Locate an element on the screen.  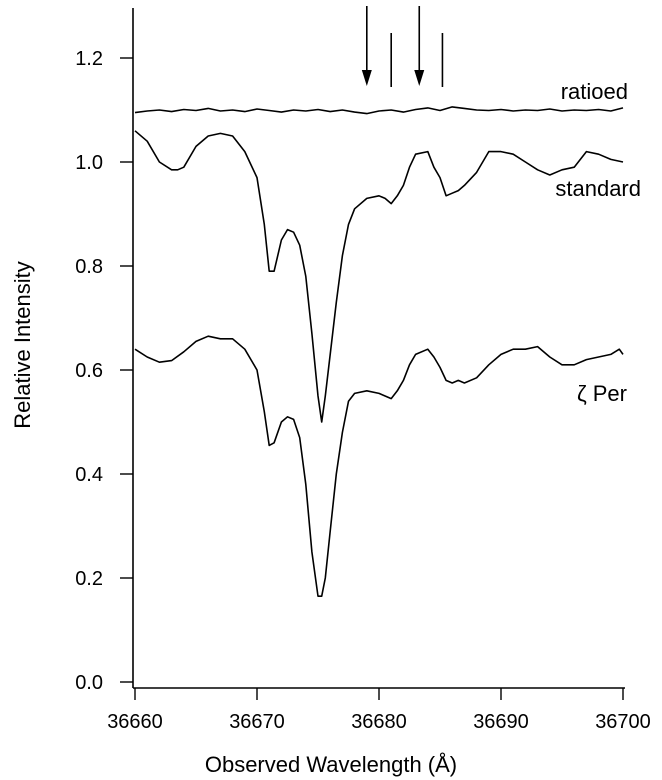
series-label-standard: standard is located at coordinates (598, 188).